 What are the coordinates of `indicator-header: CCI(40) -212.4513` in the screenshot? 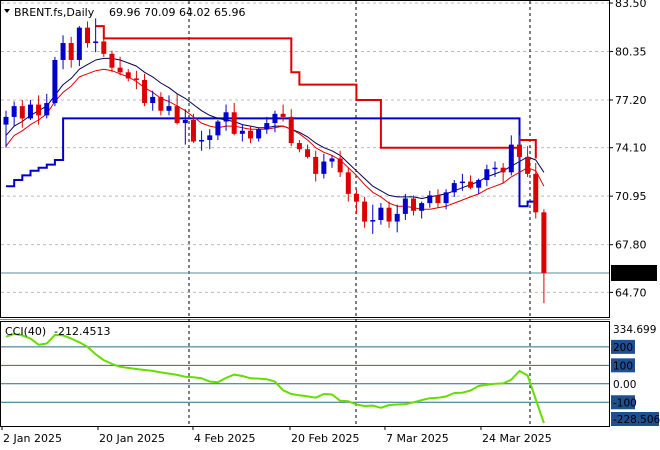 It's located at (57, 331).